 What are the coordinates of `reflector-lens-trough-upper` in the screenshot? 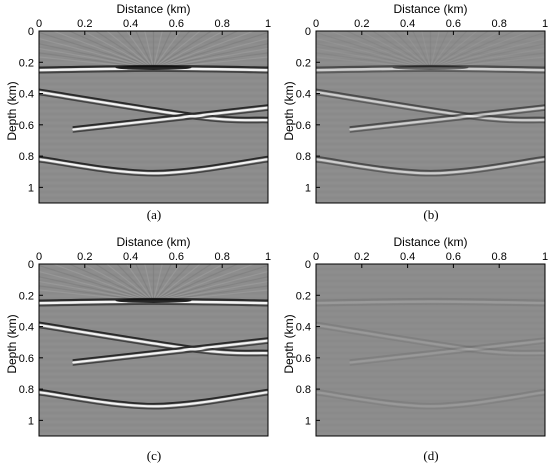 It's located at (430, 299).